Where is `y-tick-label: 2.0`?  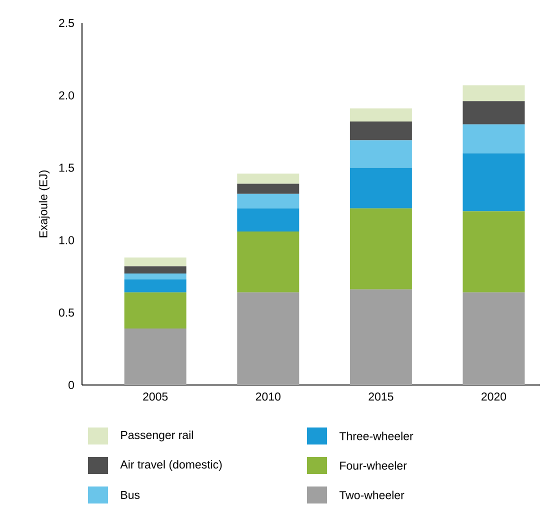 y-tick-label: 2.0 is located at coordinates (66, 95).